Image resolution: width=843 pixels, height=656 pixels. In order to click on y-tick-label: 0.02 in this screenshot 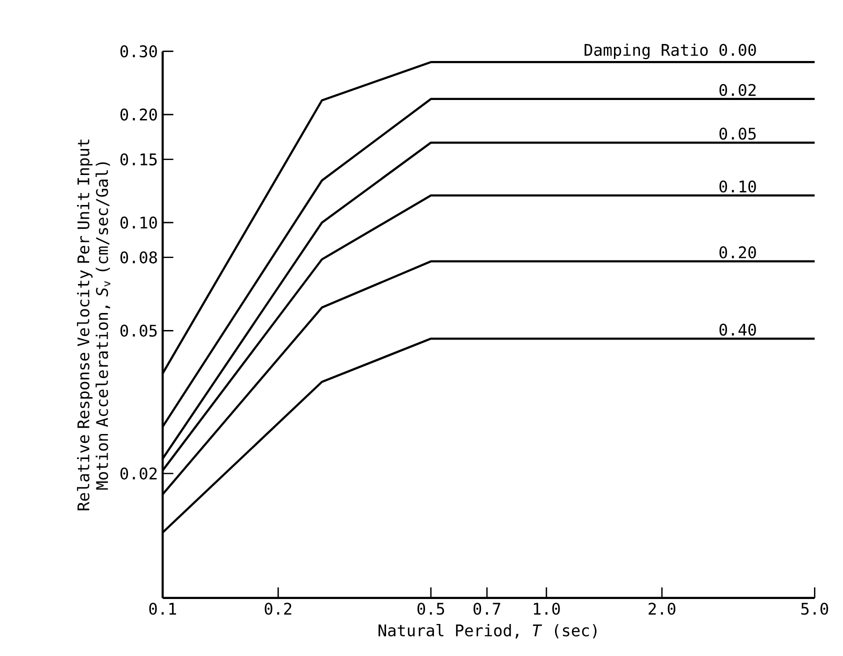, I will do `click(138, 473)`.